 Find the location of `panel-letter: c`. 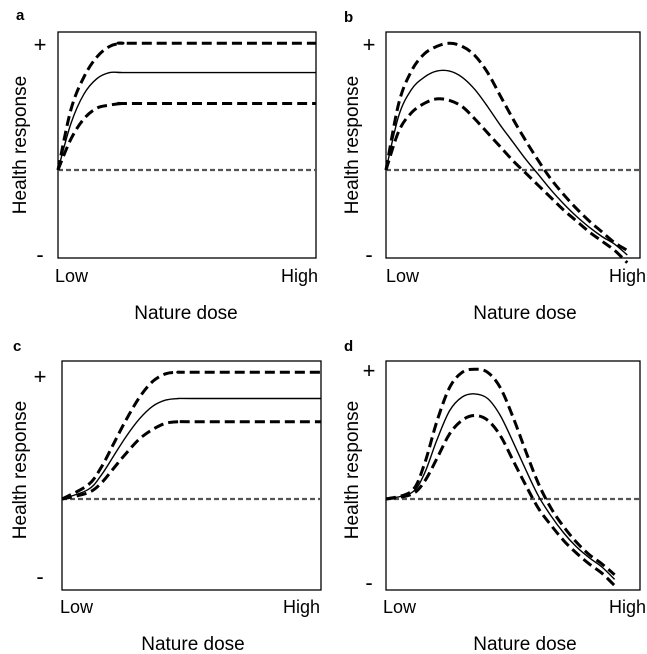

panel-letter: c is located at coordinates (17, 346).